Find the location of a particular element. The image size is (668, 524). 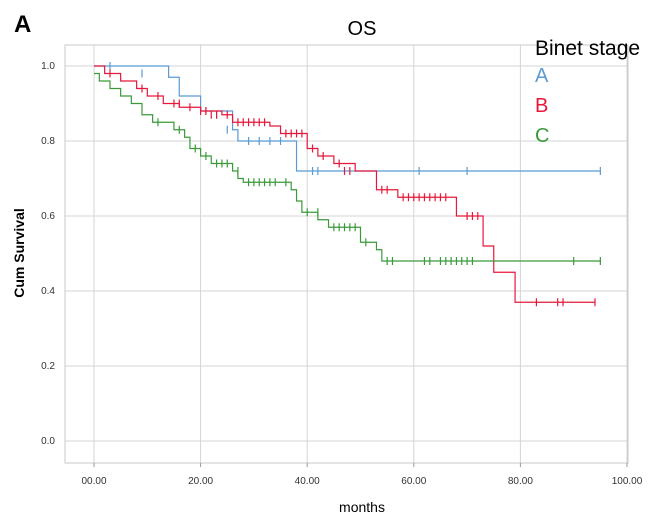

y-tick-label: 0.6 is located at coordinates (48, 216).